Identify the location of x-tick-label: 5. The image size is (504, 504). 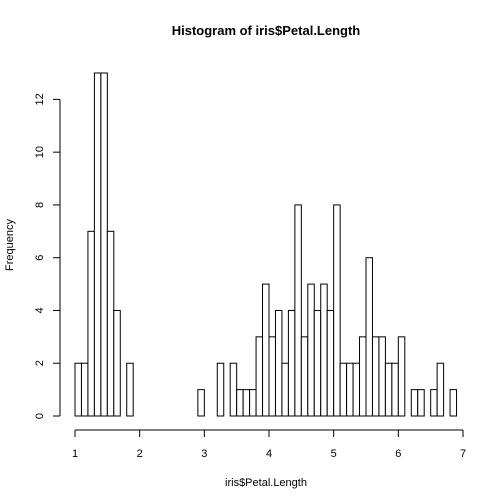
(334, 454).